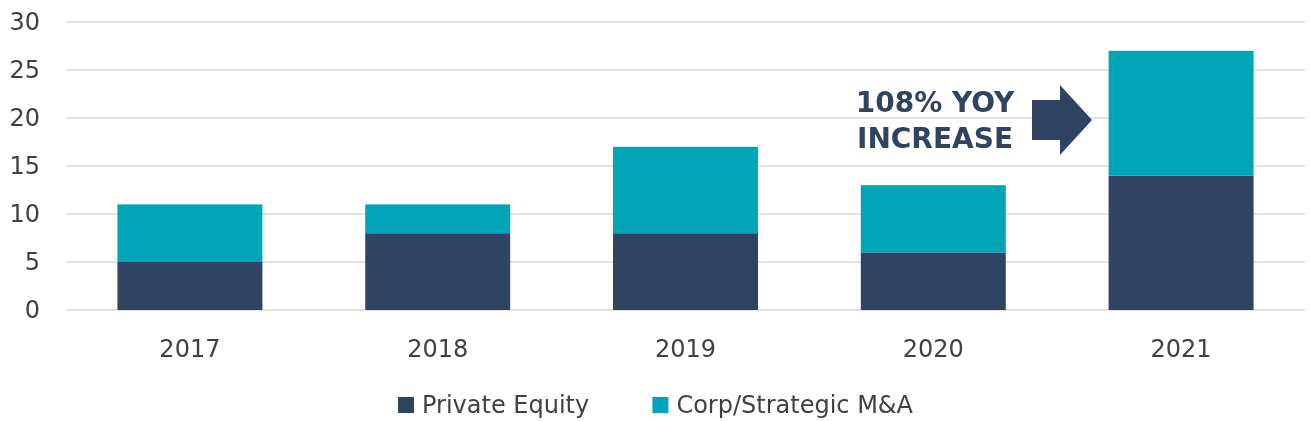  Describe the element at coordinates (506, 405) in the screenshot. I see `legend-label: Private Equity` at that location.